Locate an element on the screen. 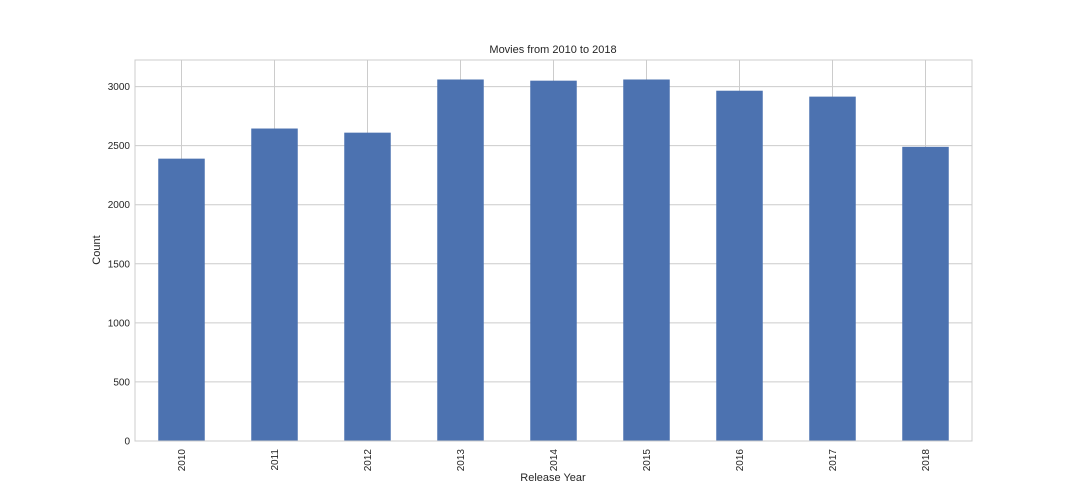  x-ticks: 2010 2011 2012 2013 2014 2015 2016 2017 2018 is located at coordinates (554, 460).